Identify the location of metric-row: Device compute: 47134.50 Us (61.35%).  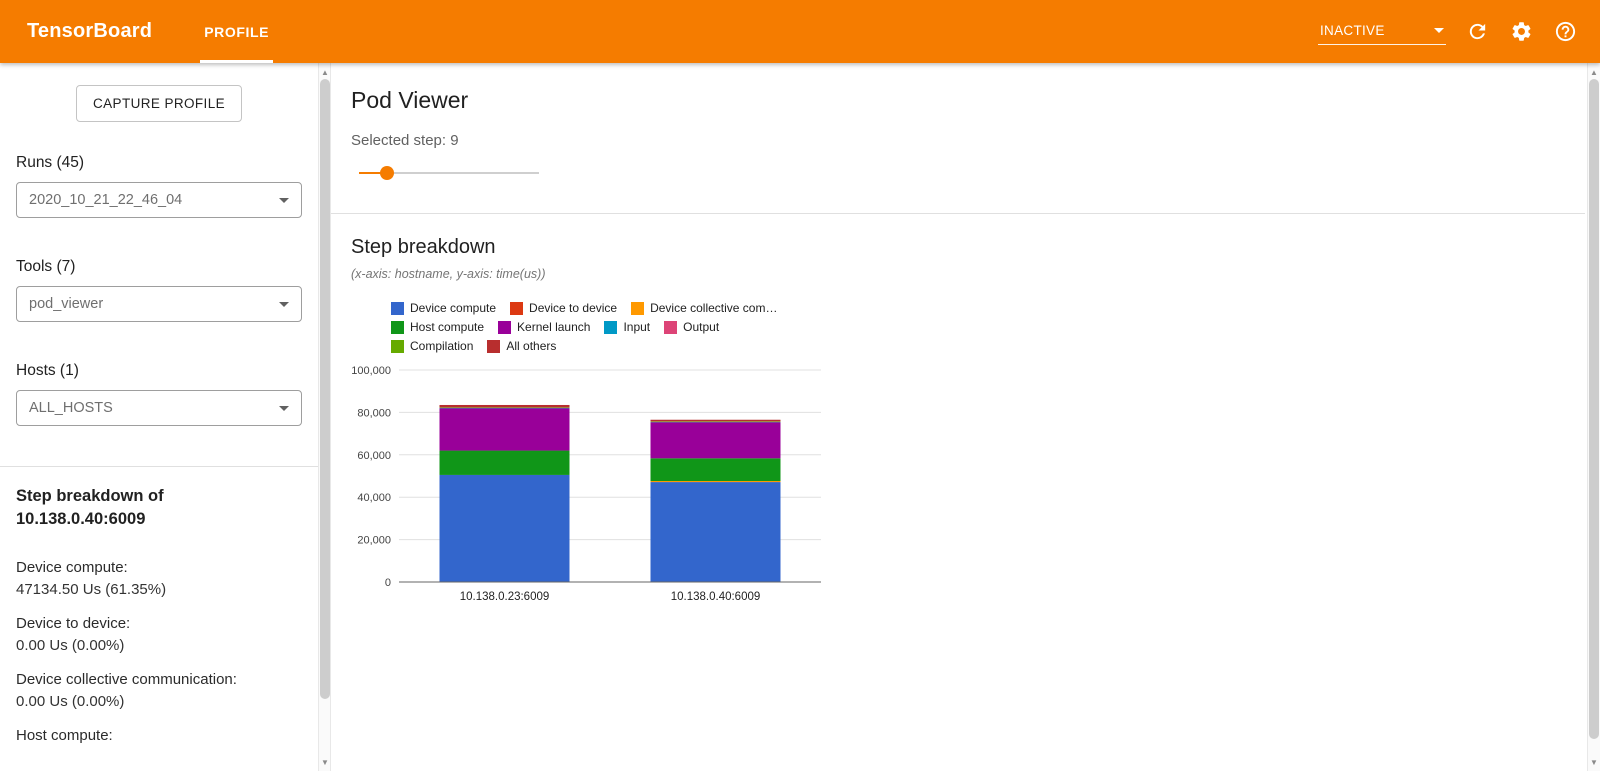
(159, 579).